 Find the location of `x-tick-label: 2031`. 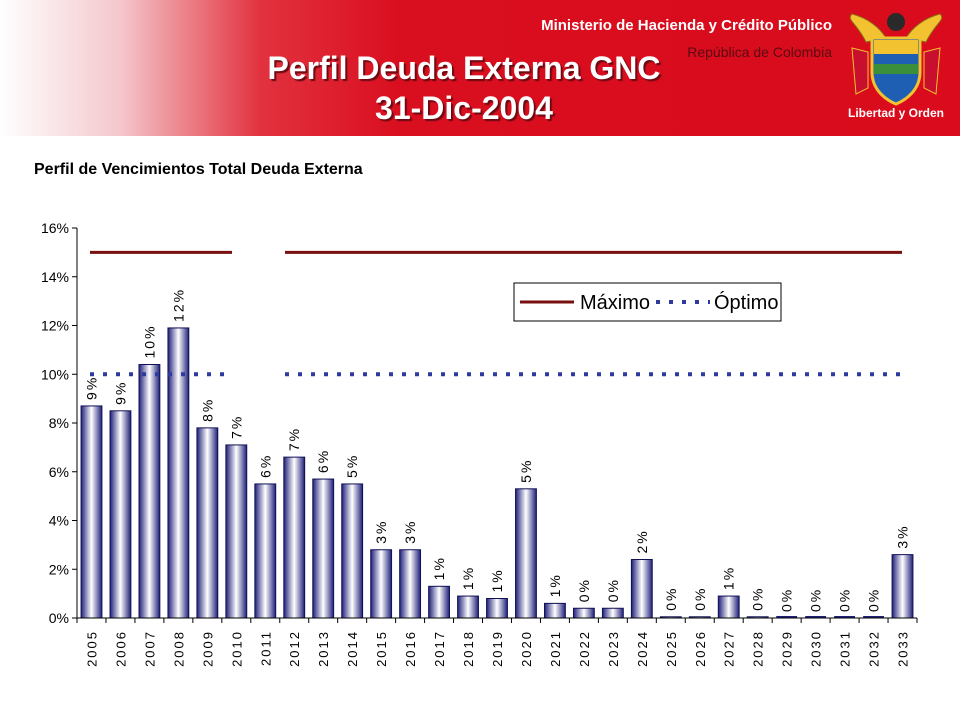

x-tick-label: 2031 is located at coordinates (845, 648).